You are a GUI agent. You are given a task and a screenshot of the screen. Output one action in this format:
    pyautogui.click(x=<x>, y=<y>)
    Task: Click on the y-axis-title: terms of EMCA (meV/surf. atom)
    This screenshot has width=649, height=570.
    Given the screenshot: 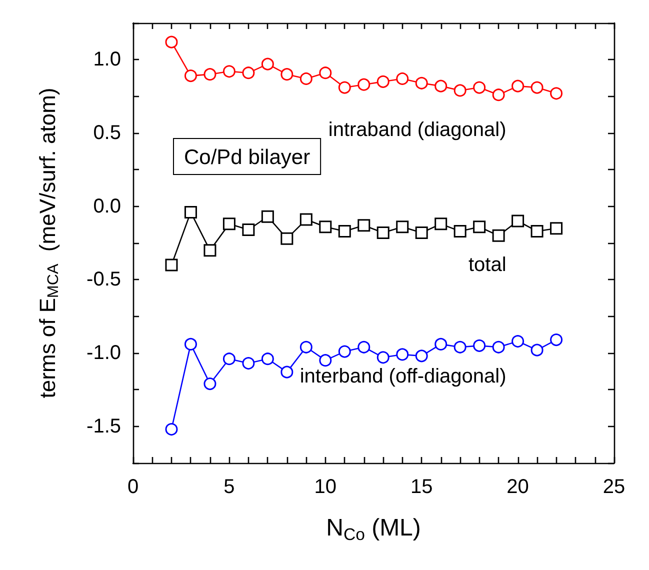 What is the action you would take?
    pyautogui.click(x=48, y=243)
    